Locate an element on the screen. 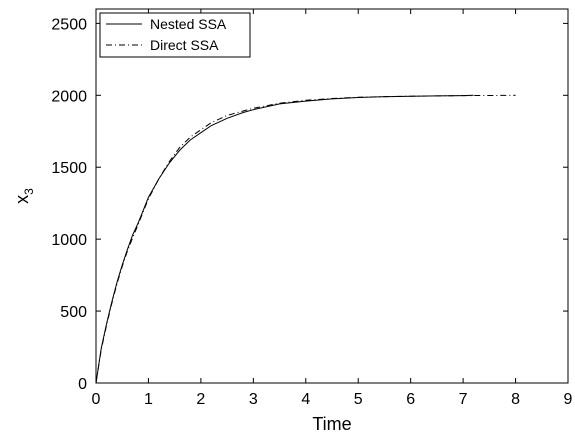 The height and width of the screenshot is (439, 575). x-tick-label: 6 is located at coordinates (410, 399).